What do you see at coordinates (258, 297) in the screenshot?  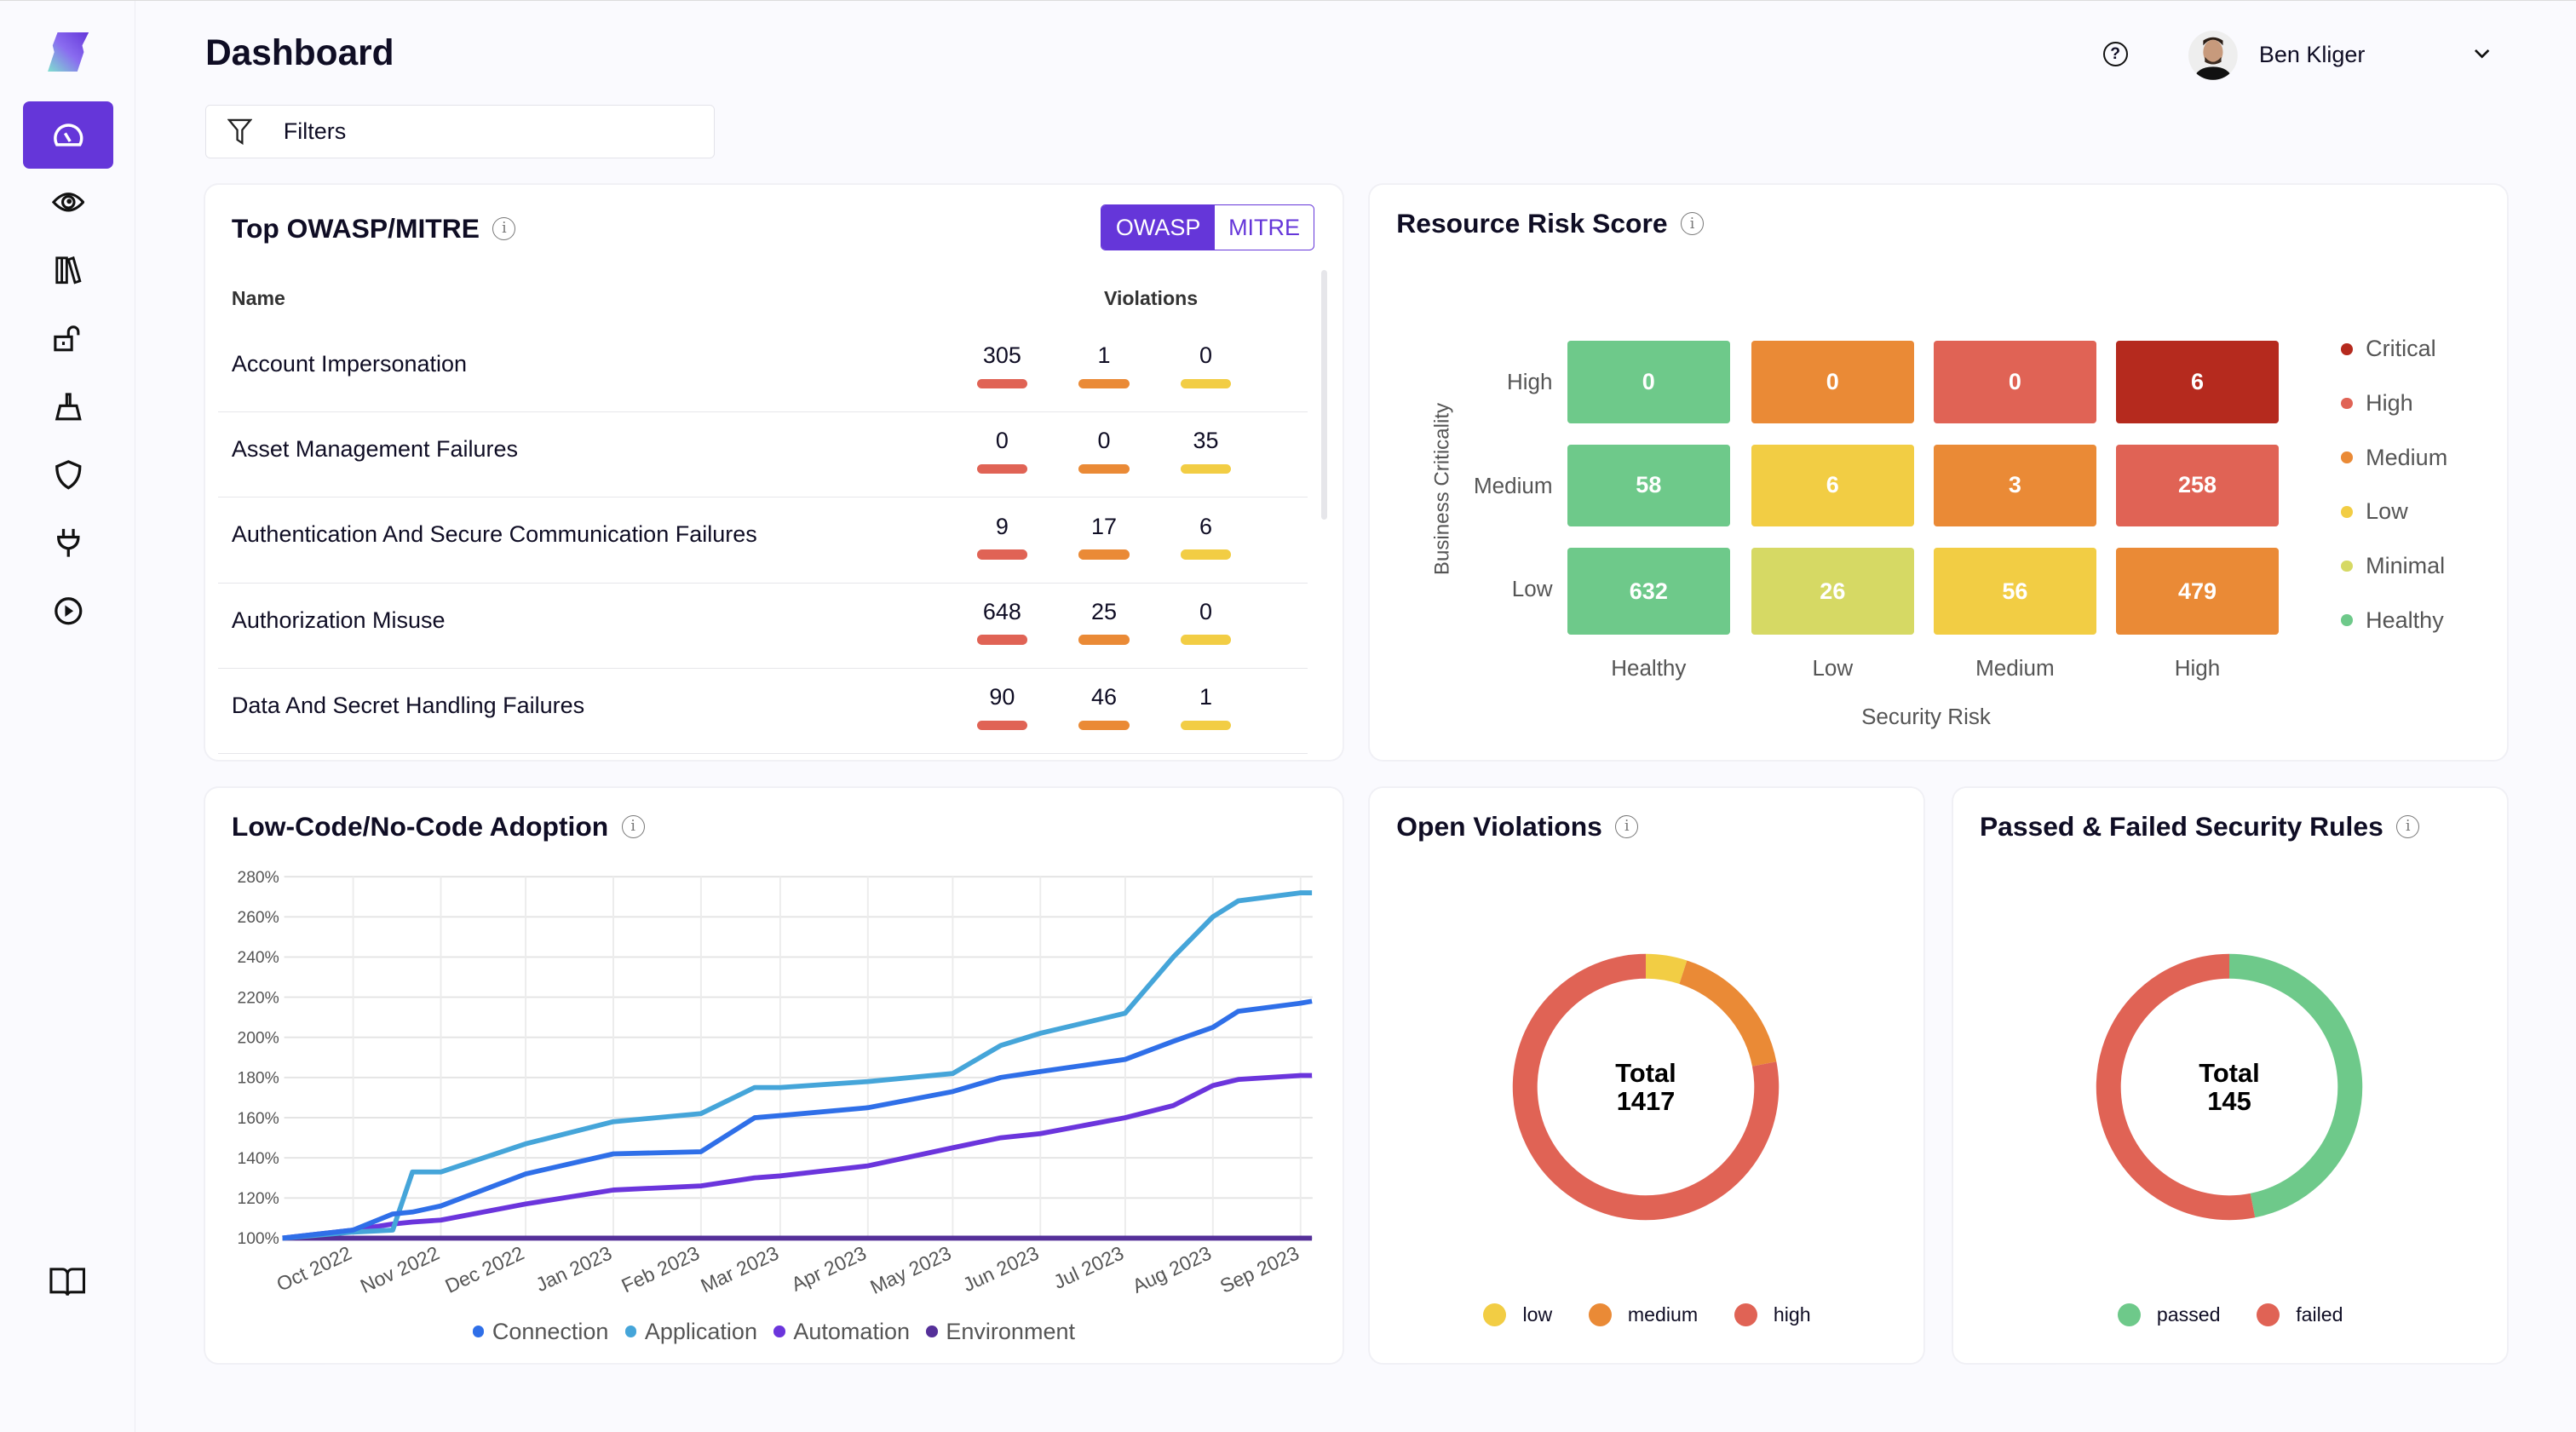 I see `col-name: Name` at bounding box center [258, 297].